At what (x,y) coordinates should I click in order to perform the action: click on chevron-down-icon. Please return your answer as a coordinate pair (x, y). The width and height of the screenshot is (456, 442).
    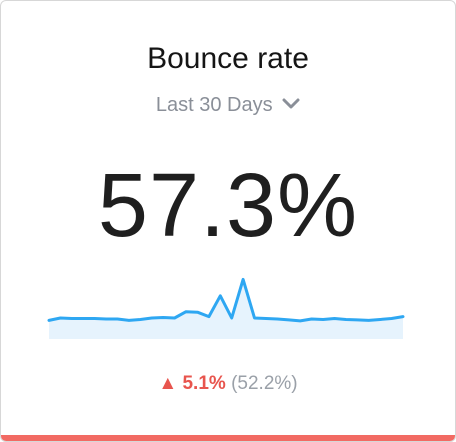
    Looking at the image, I should click on (291, 104).